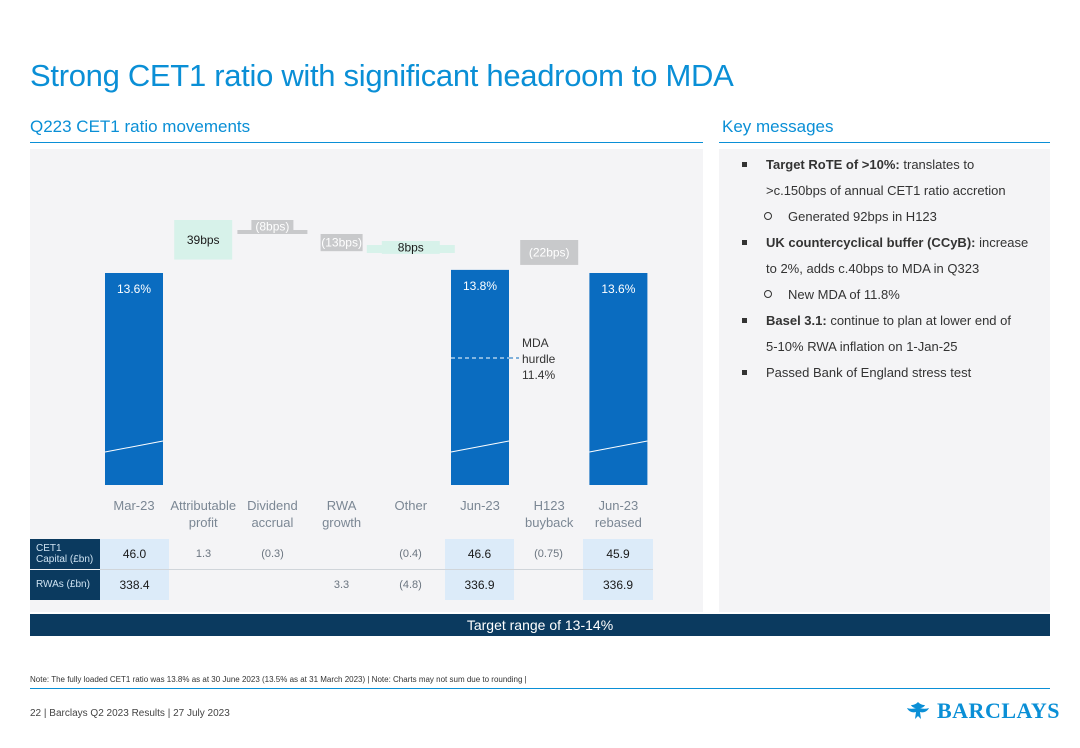  I want to click on x-tick-label: Dividend, so click(272, 505).